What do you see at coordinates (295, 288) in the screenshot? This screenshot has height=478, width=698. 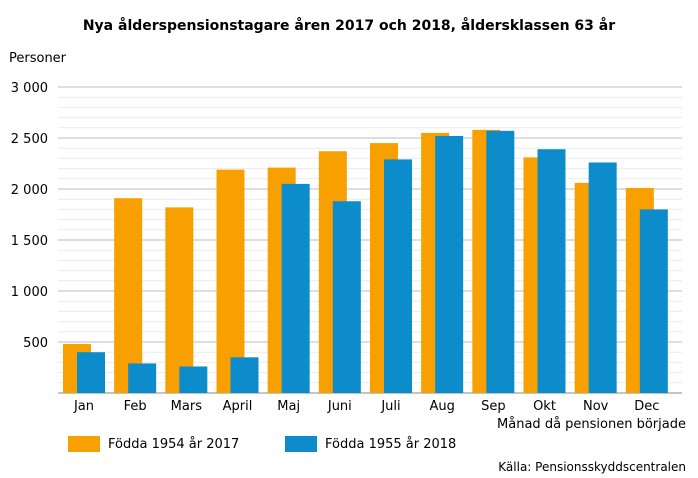 I see `bar-2018-maj` at bounding box center [295, 288].